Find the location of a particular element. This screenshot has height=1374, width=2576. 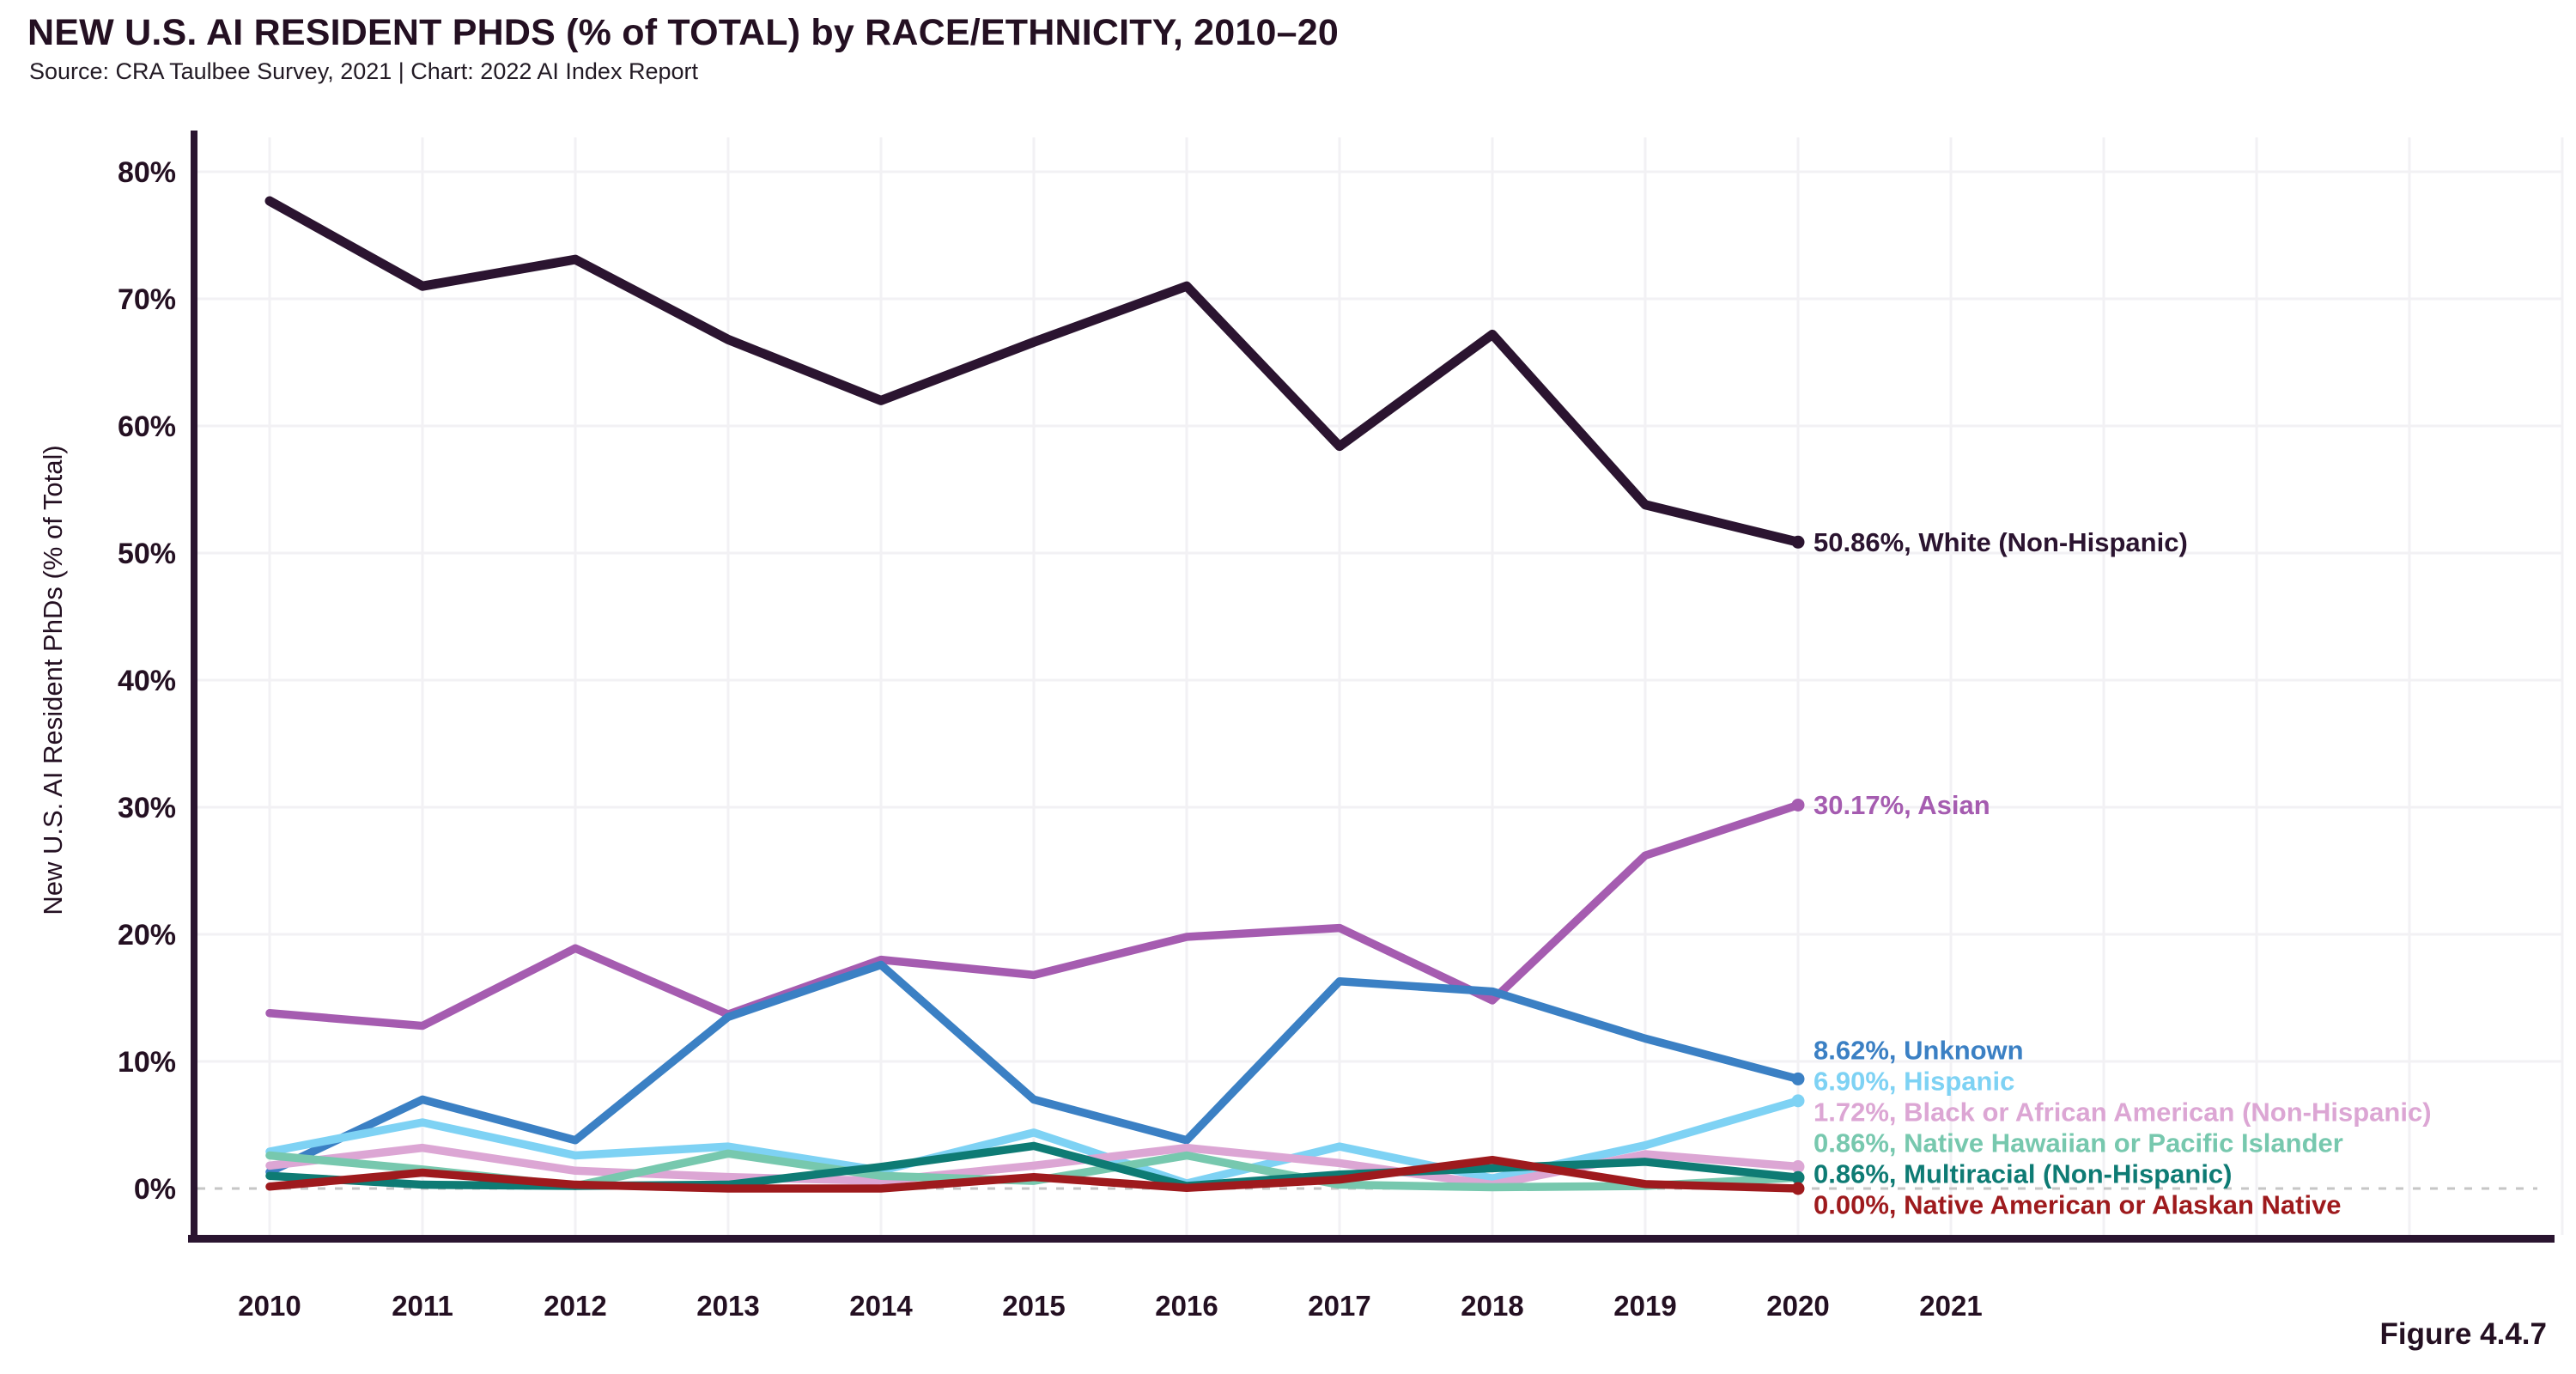

series-end-label-6: 0.86%, Multiracial (Non-Hispanic) is located at coordinates (2024, 1174).